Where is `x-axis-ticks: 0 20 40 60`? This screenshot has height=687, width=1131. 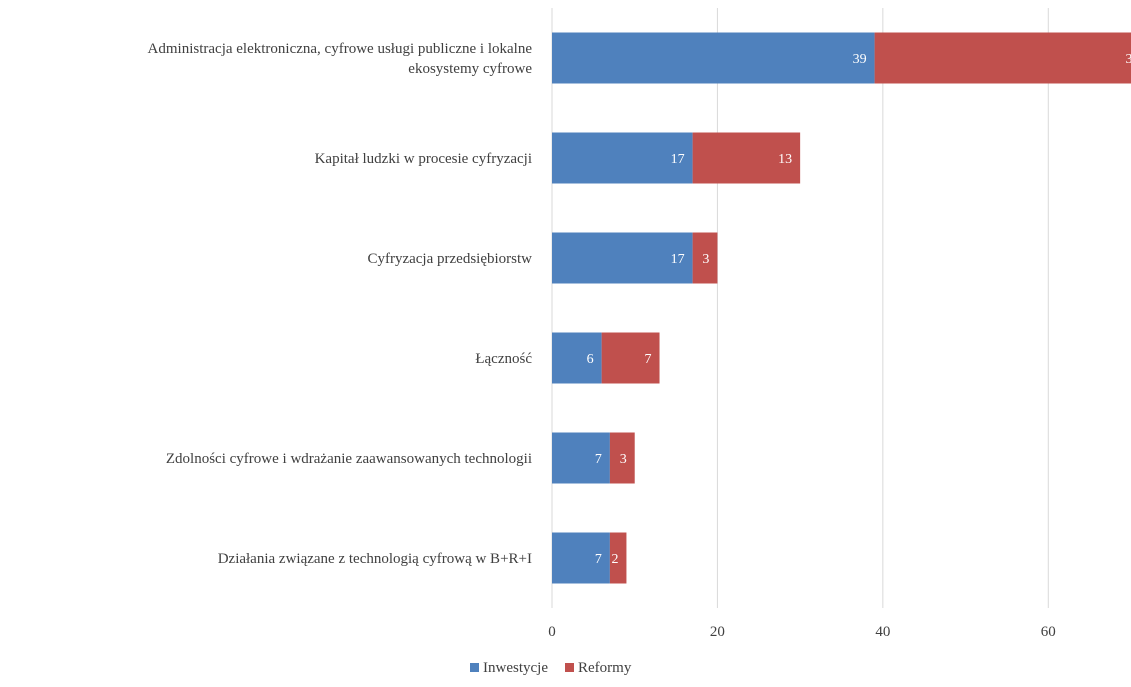
x-axis-ticks: 0 20 40 60 is located at coordinates (802, 632).